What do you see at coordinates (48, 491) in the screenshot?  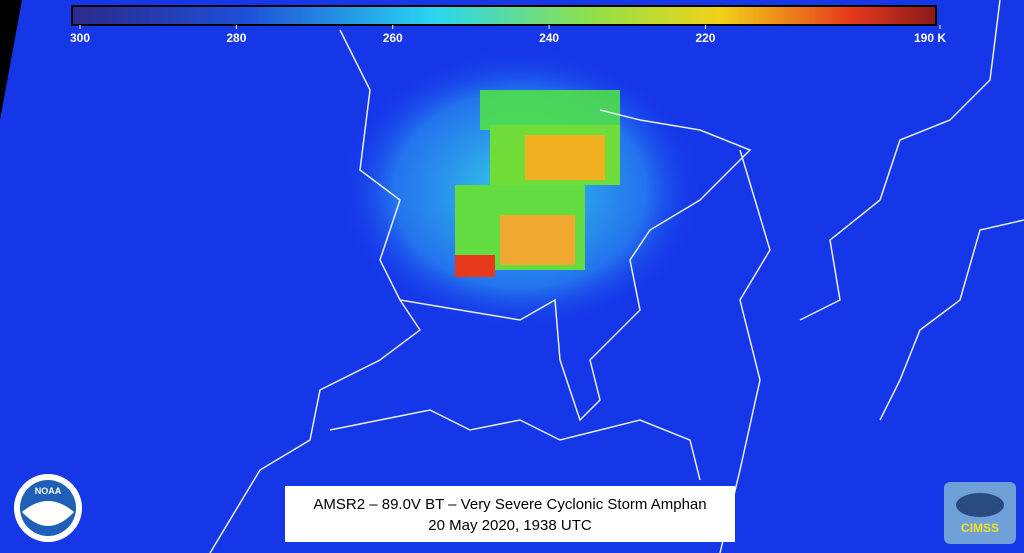 I see `logo-text: NOAA` at bounding box center [48, 491].